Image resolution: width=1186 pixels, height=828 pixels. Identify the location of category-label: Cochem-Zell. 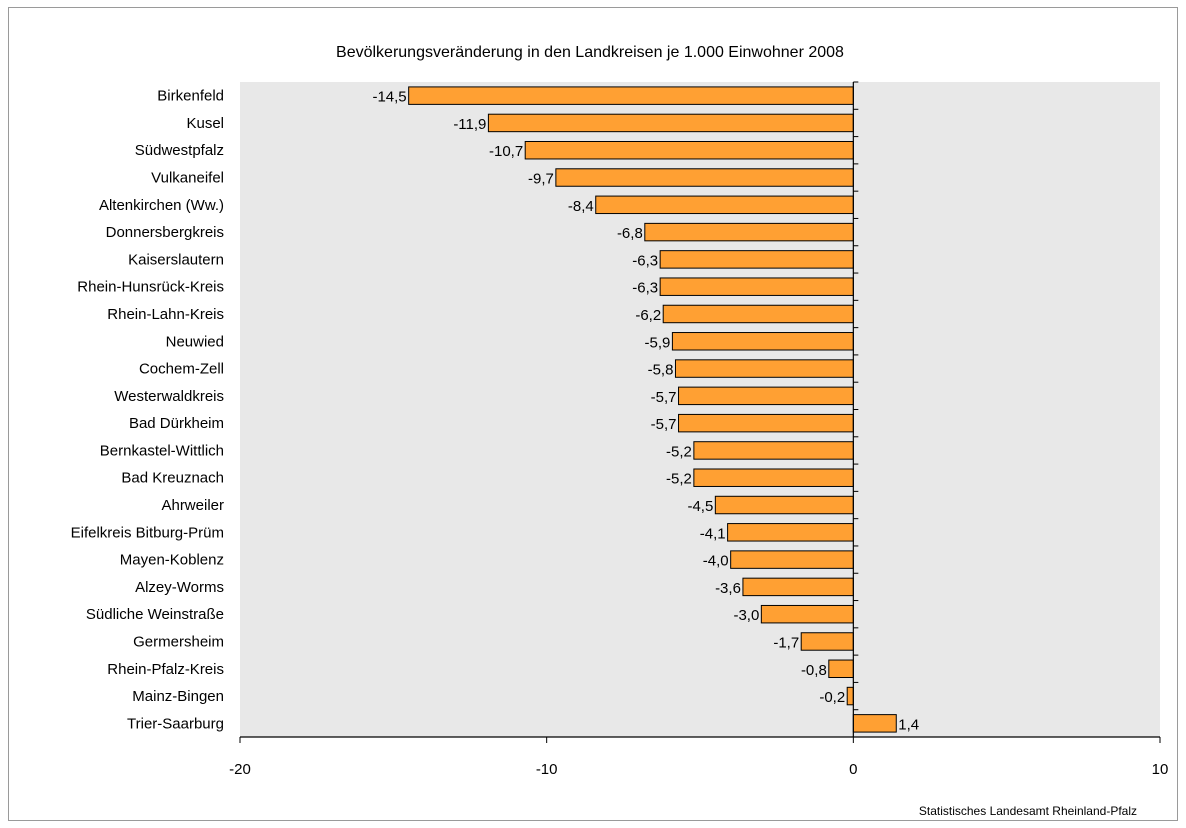
(181, 369).